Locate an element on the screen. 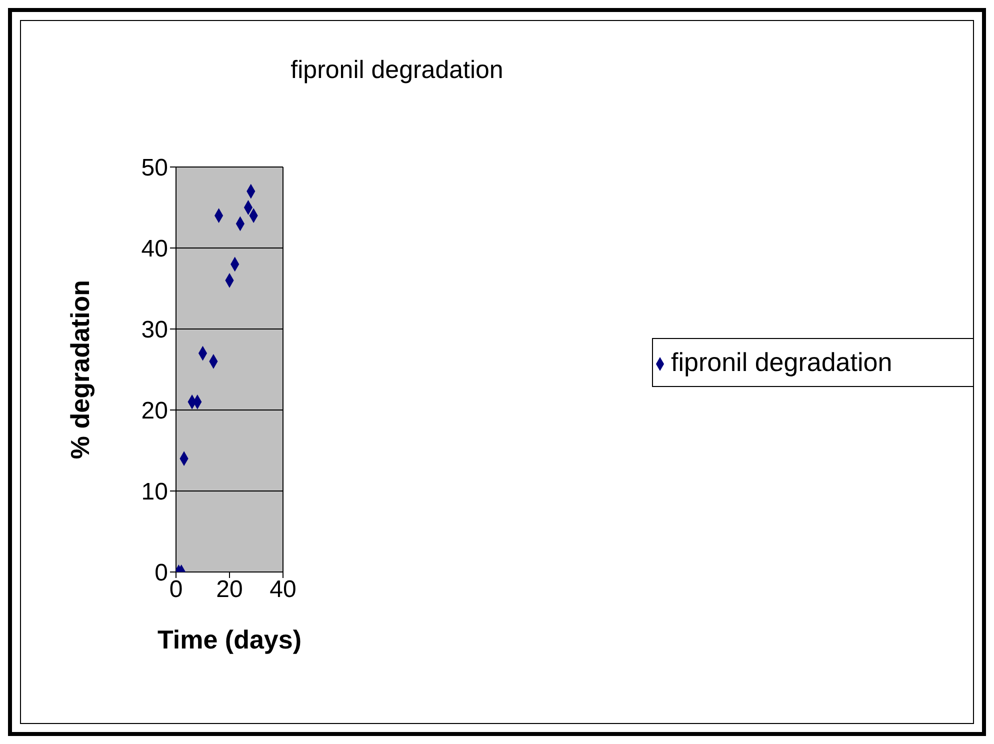  y-axis-title: % degradation is located at coordinates (80, 370).